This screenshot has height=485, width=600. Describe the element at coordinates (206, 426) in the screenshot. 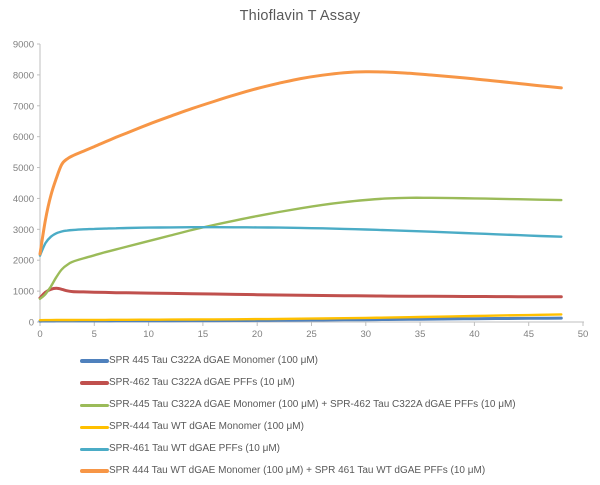

I see `legend-label: SPR-444 Tau WT dGAE Monomer (100 μM)` at that location.